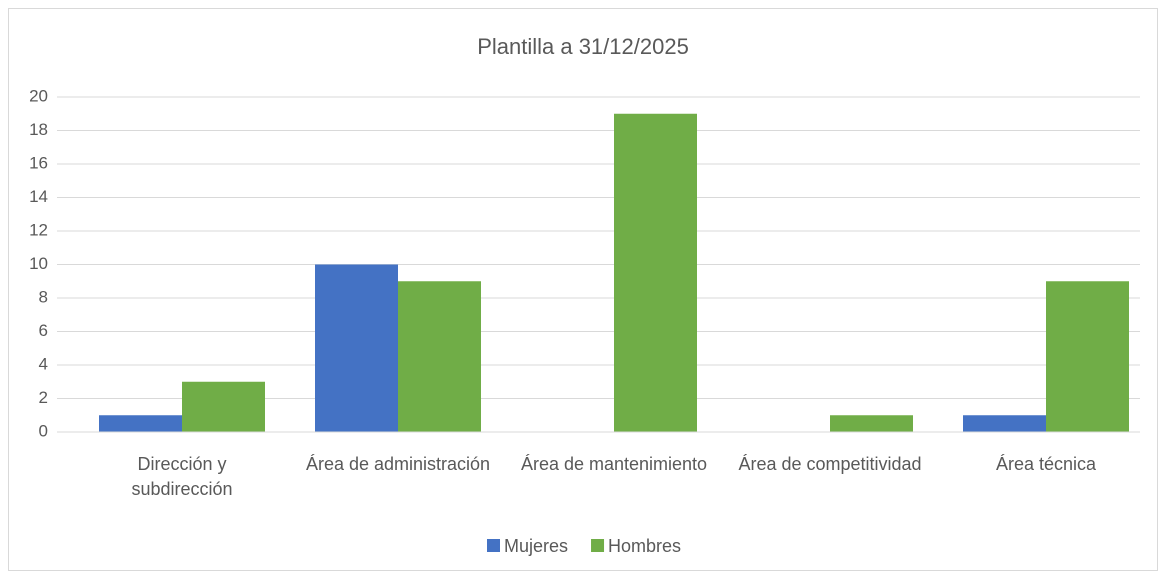 The height and width of the screenshot is (579, 1166). I want to click on y-tick-label: 4, so click(43, 363).